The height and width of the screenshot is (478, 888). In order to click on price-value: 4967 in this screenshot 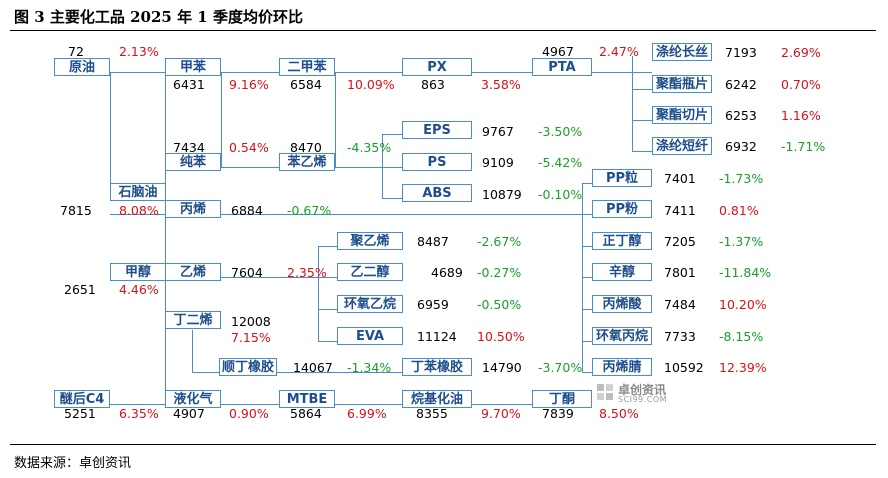, I will do `click(558, 51)`.